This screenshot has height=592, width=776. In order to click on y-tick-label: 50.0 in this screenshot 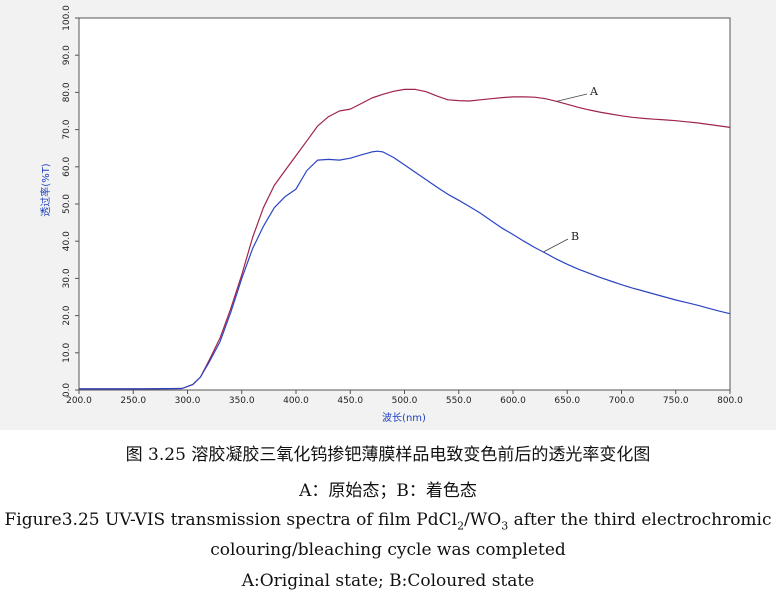, I will do `click(67, 204)`.